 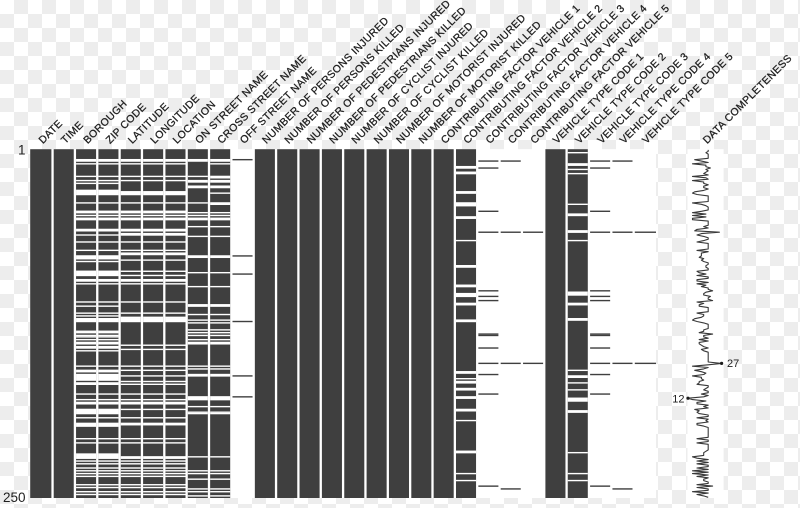 What do you see at coordinates (22, 149) in the screenshot?
I see `svg-text: 1` at bounding box center [22, 149].